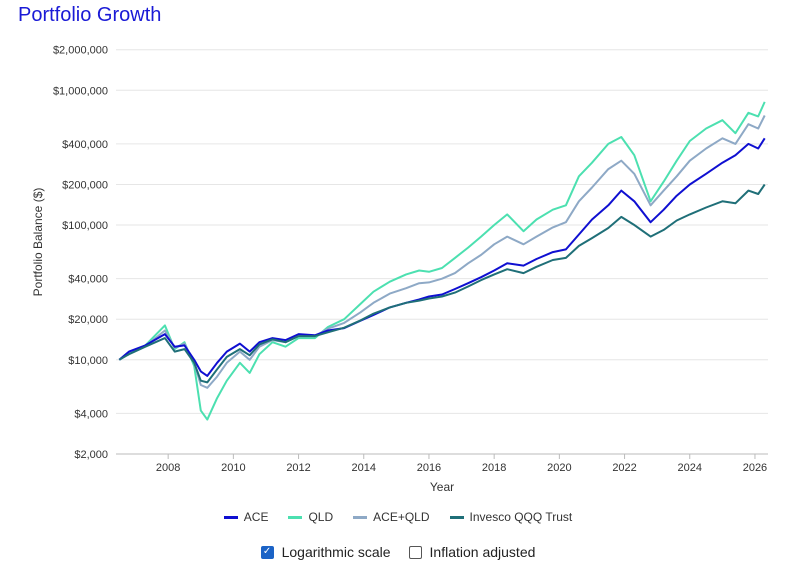  What do you see at coordinates (85, 226) in the screenshot?
I see `y-tick-label: $100,000` at bounding box center [85, 226].